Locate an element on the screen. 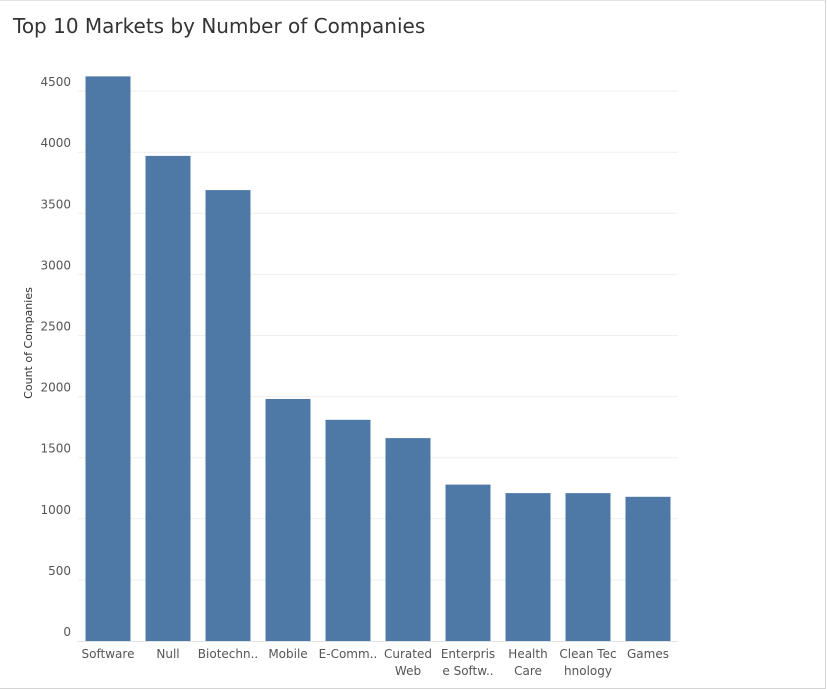 This screenshot has width=827, height=689. y-tick-label: 4000 is located at coordinates (55, 143).